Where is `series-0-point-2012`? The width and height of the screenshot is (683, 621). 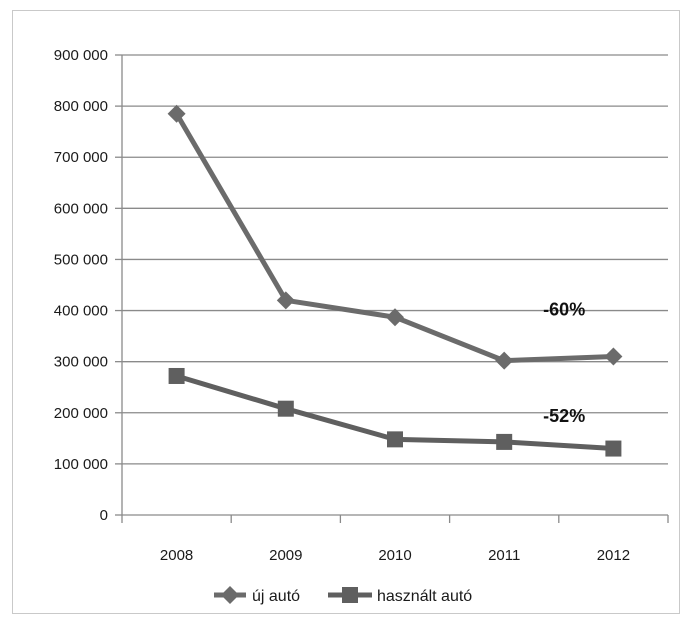 series-0-point-2012 is located at coordinates (613, 356).